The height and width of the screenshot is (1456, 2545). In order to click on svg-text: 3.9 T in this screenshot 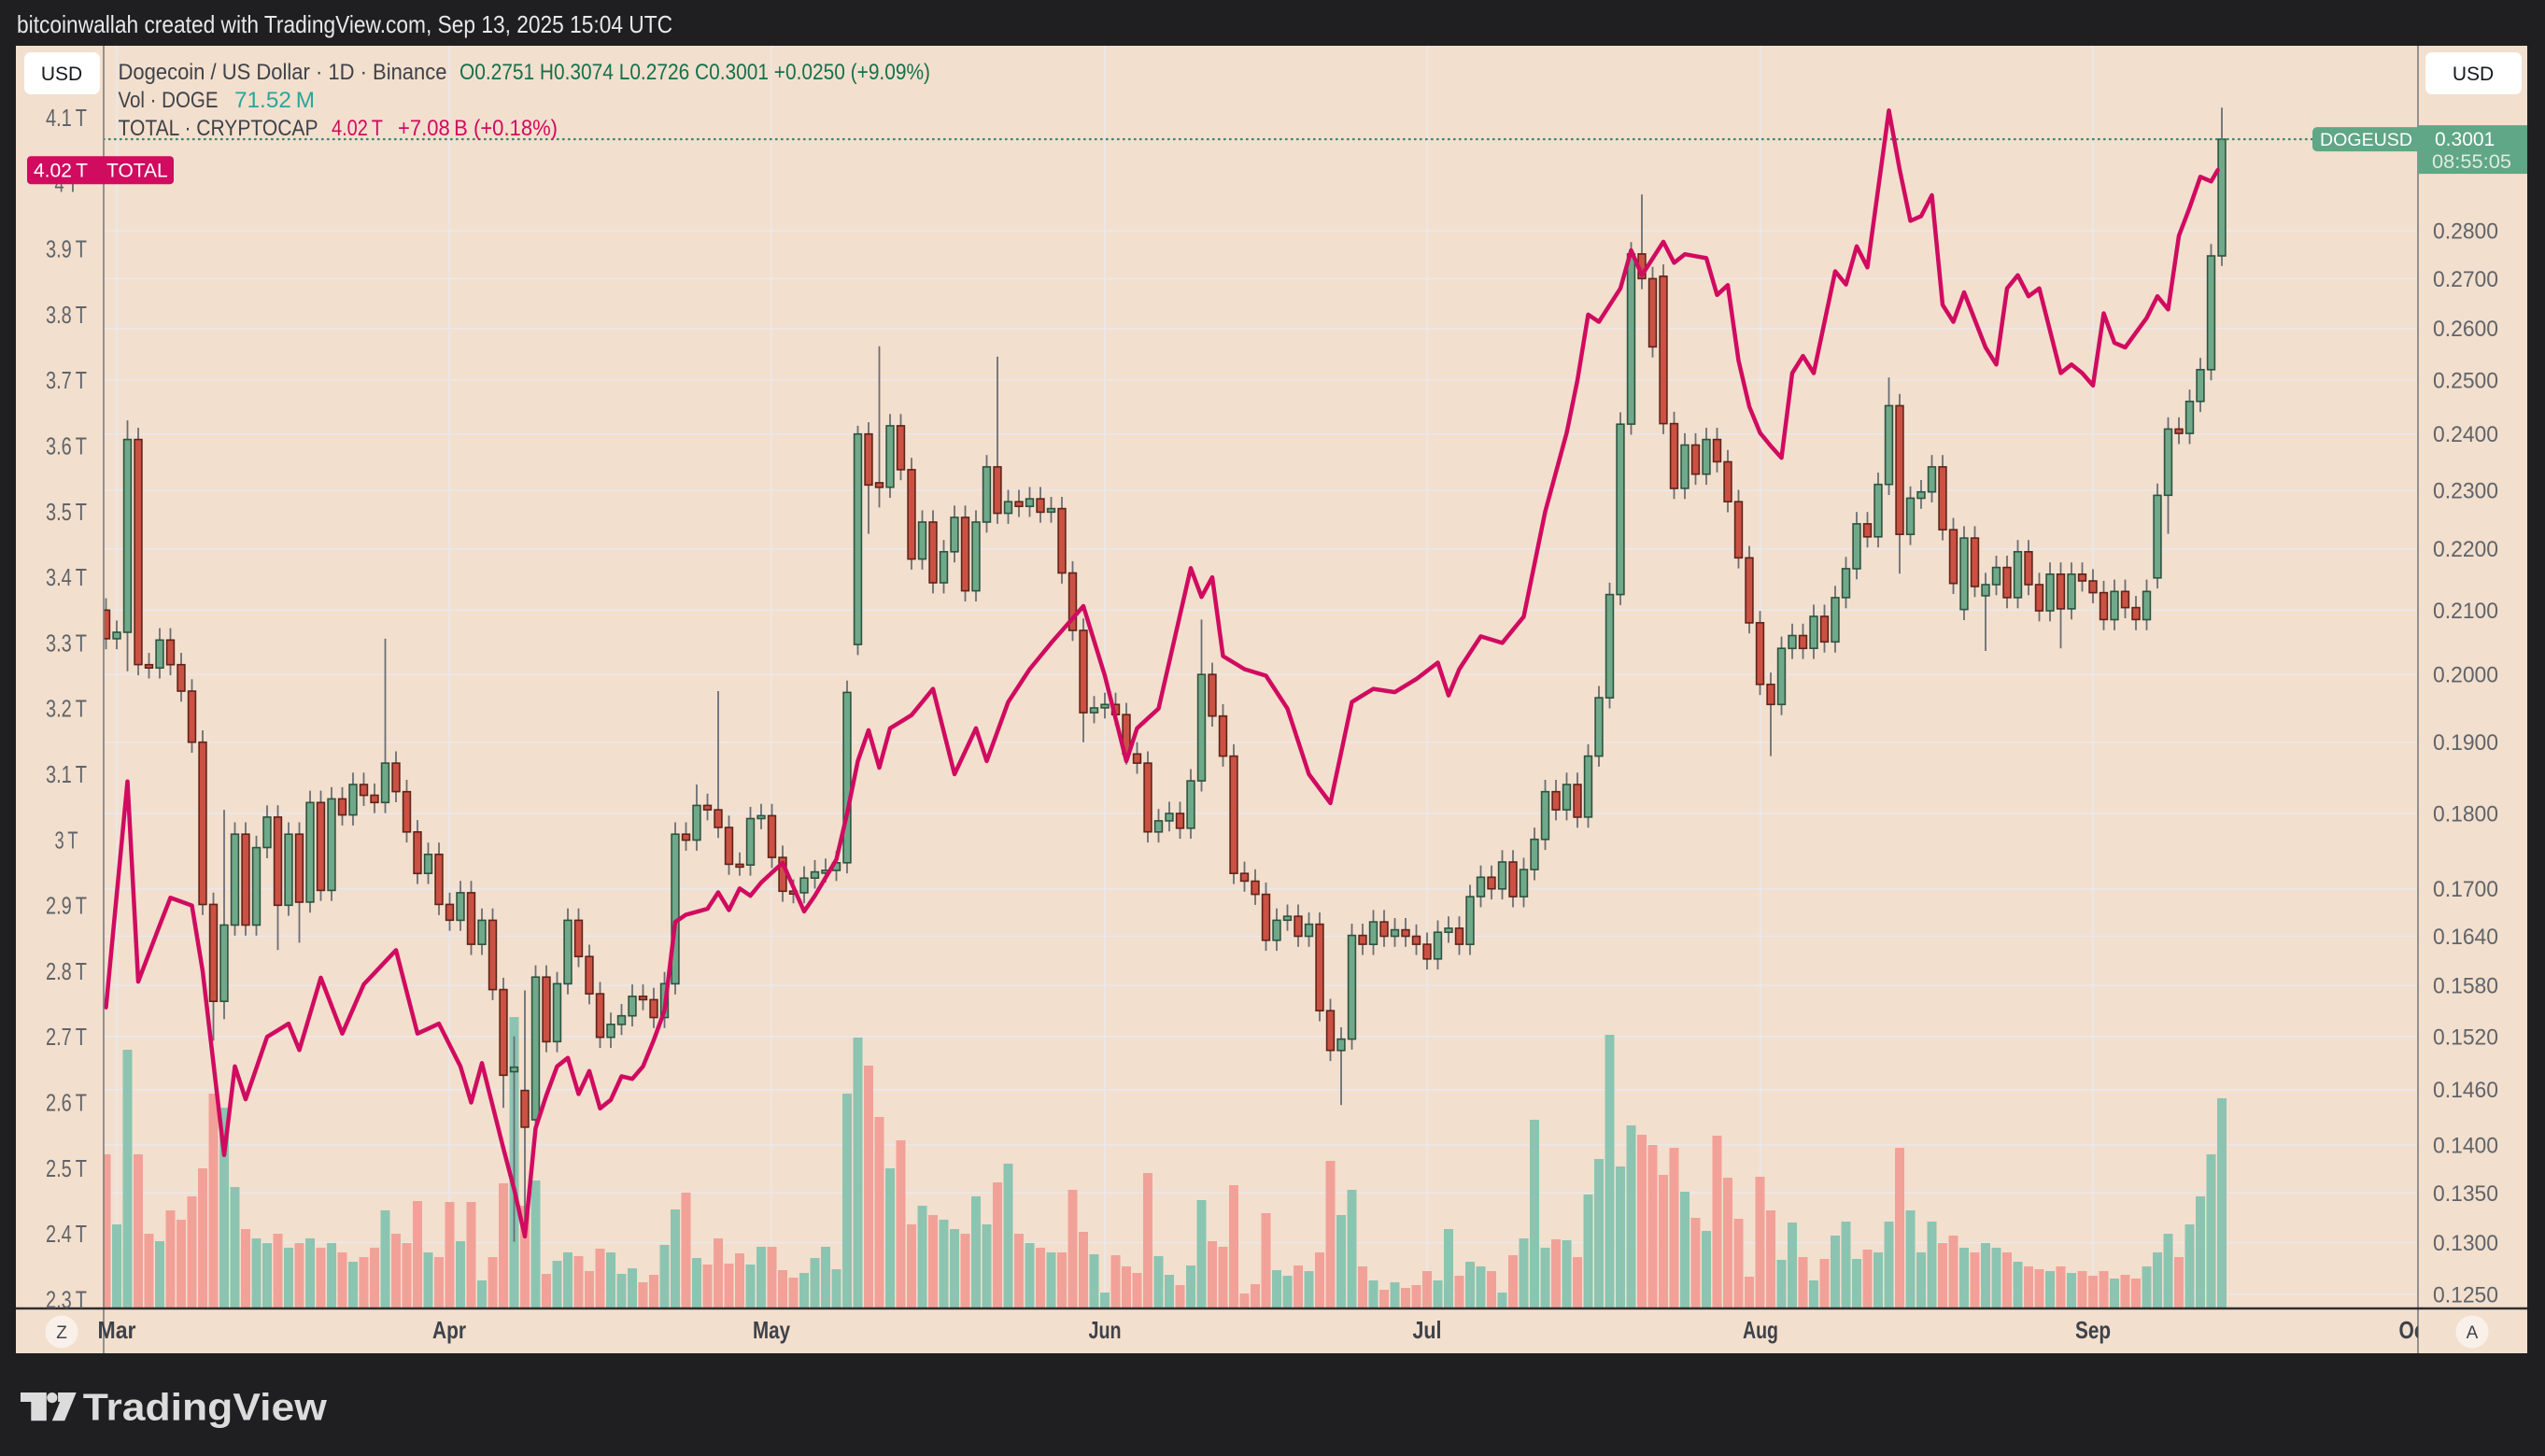, I will do `click(66, 249)`.